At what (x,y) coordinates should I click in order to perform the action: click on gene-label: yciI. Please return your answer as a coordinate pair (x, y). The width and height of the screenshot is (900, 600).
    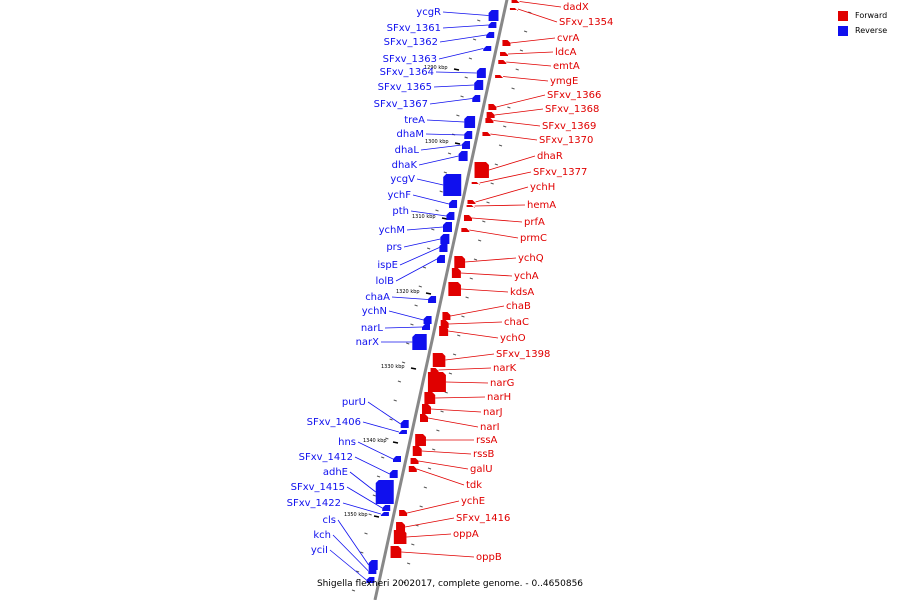
    Looking at the image, I should click on (319, 550).